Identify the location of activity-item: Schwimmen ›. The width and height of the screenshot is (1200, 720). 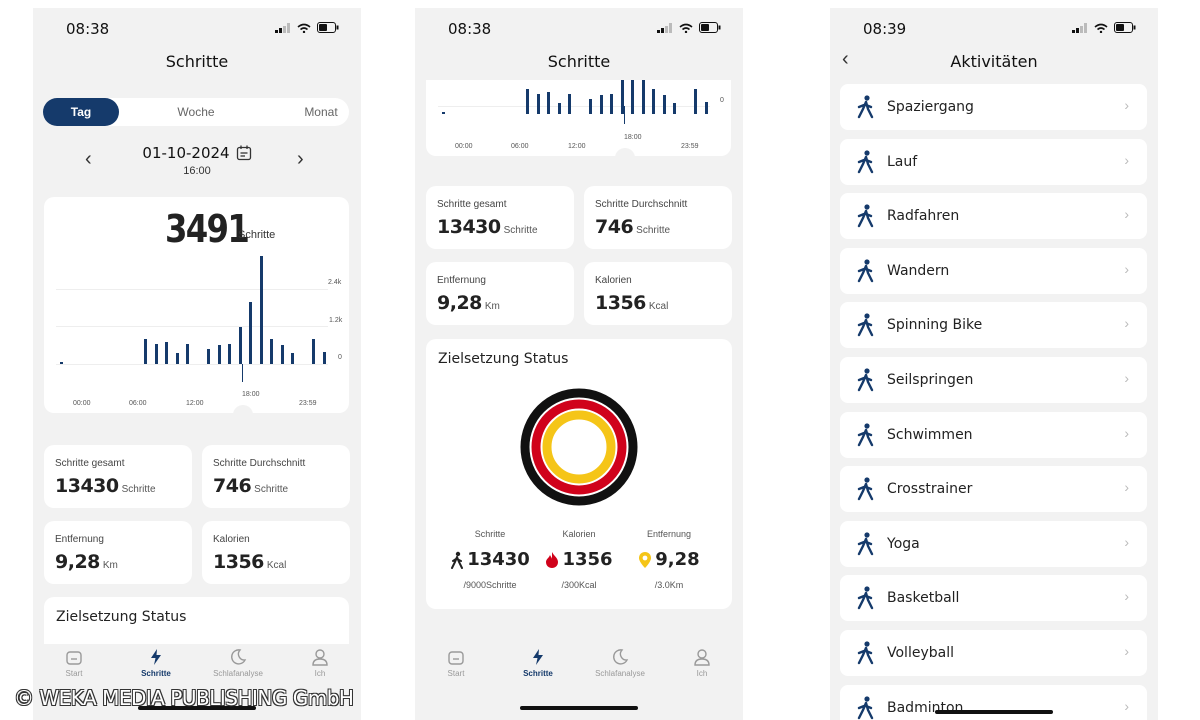
(993, 434).